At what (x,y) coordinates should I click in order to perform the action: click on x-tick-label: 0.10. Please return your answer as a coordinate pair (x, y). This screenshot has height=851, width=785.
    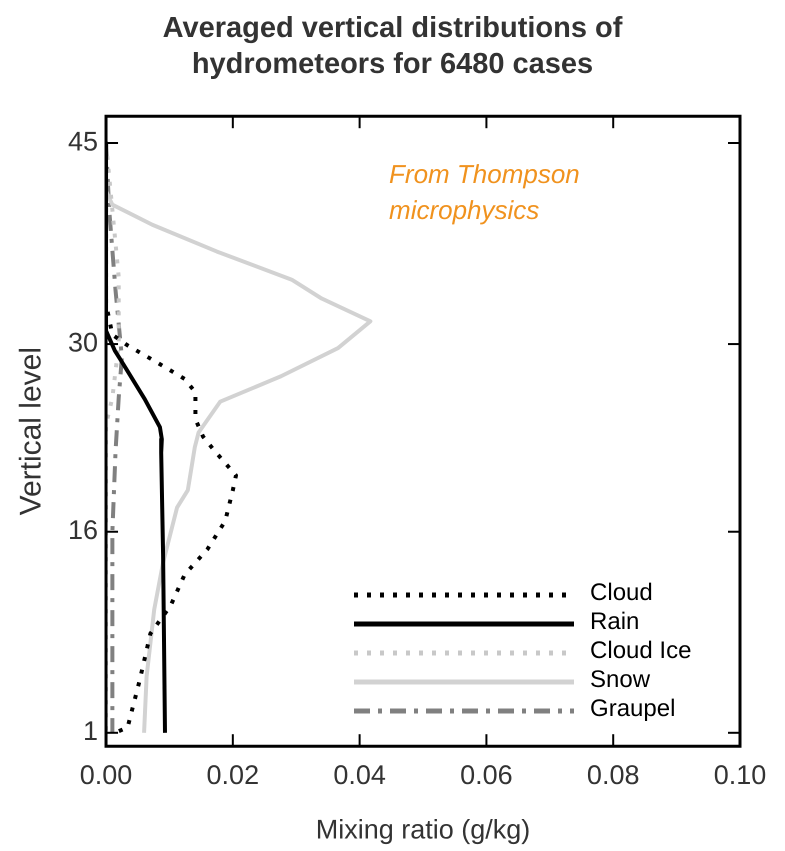
    Looking at the image, I should click on (740, 775).